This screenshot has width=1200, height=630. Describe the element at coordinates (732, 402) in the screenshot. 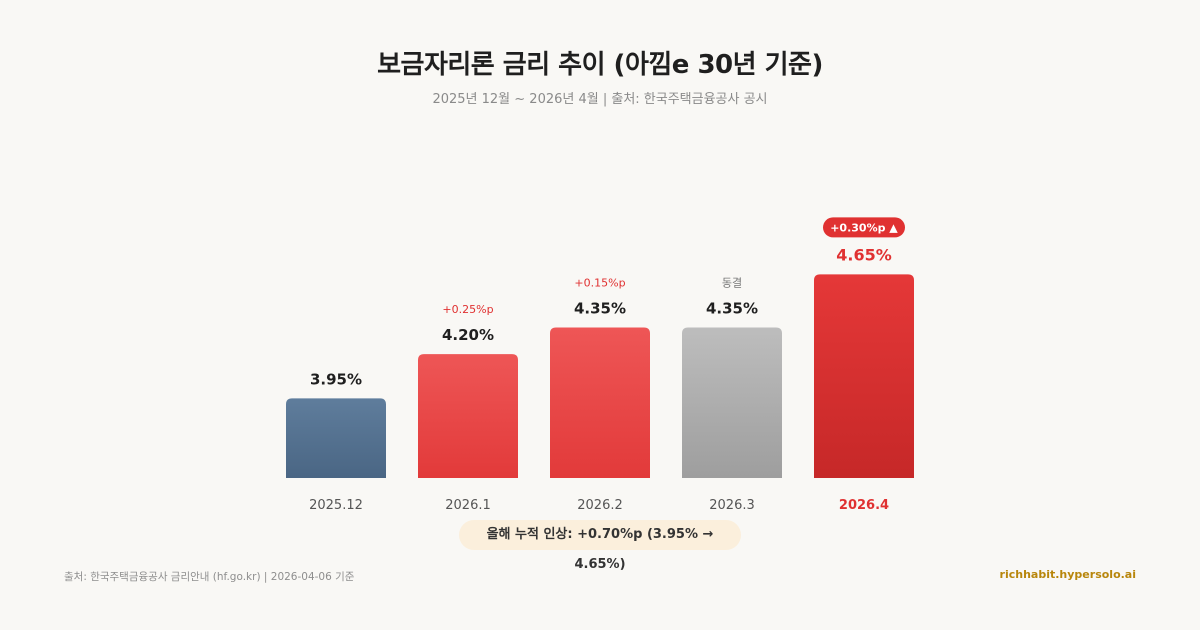

I see `bar-2026.3` at that location.